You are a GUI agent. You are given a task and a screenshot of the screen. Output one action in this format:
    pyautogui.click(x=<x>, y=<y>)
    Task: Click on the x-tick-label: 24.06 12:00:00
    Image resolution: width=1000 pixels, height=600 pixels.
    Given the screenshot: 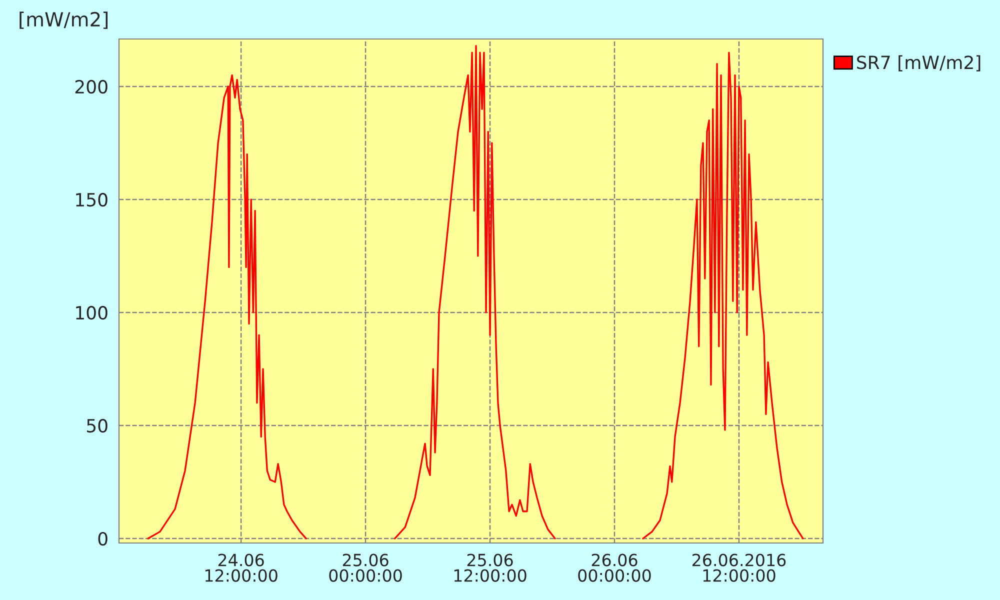 What is the action you would take?
    pyautogui.click(x=241, y=568)
    